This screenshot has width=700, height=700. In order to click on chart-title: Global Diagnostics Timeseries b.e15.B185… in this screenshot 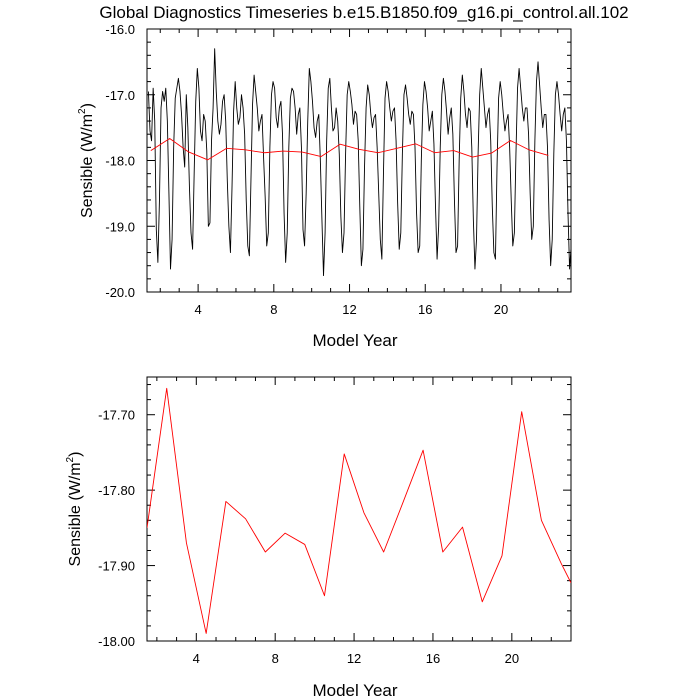, I will do `click(363, 12)`.